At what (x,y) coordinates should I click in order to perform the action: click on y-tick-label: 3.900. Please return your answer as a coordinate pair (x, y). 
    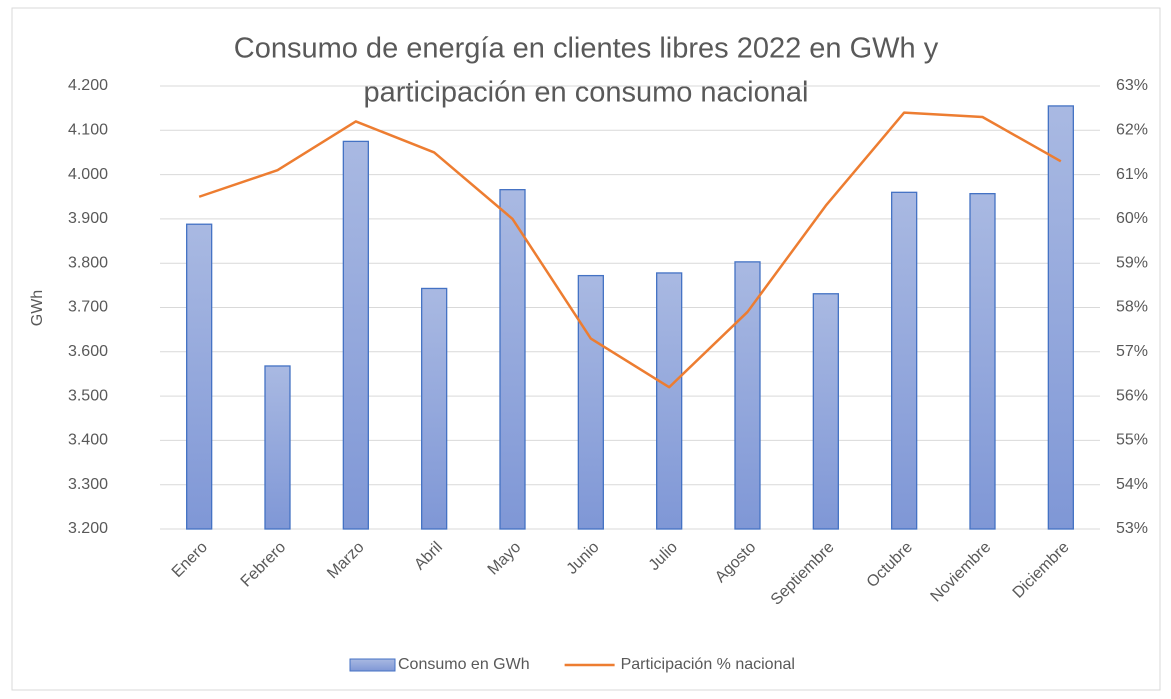
    Looking at the image, I should click on (88, 218).